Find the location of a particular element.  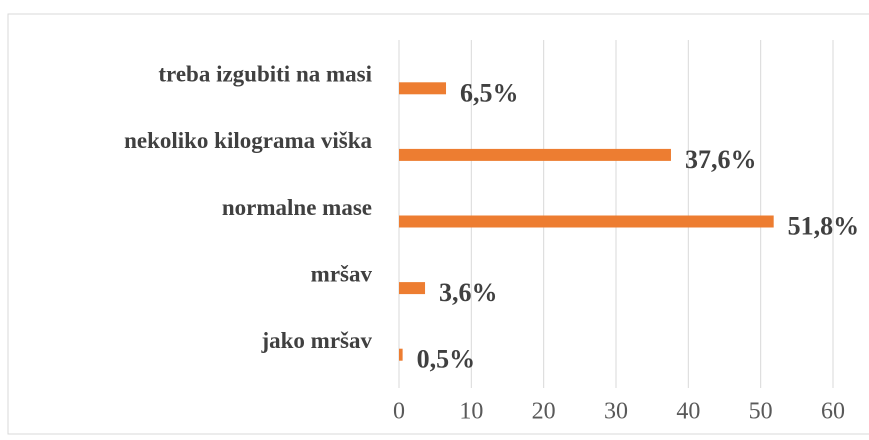

x-tick-label: 10 is located at coordinates (471, 412).